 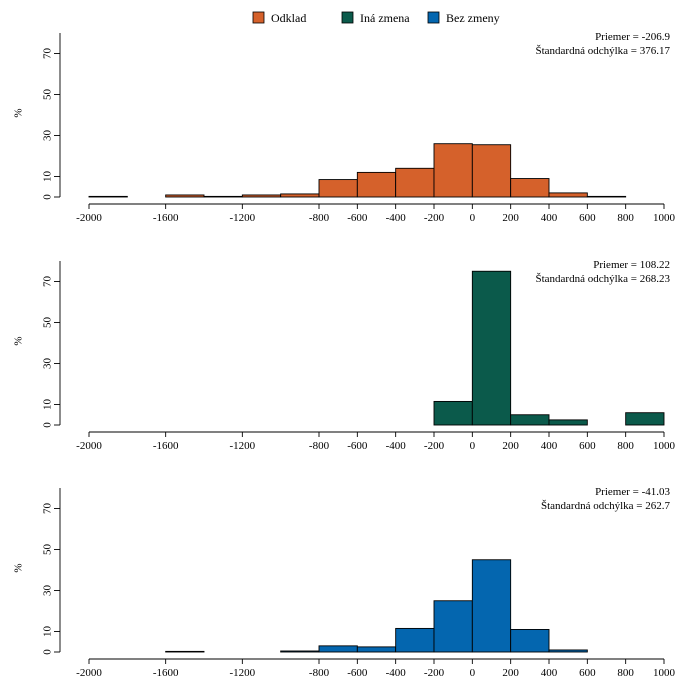 I want to click on sd-label: Štandardná odchýlka = 262.7, so click(x=606, y=506).